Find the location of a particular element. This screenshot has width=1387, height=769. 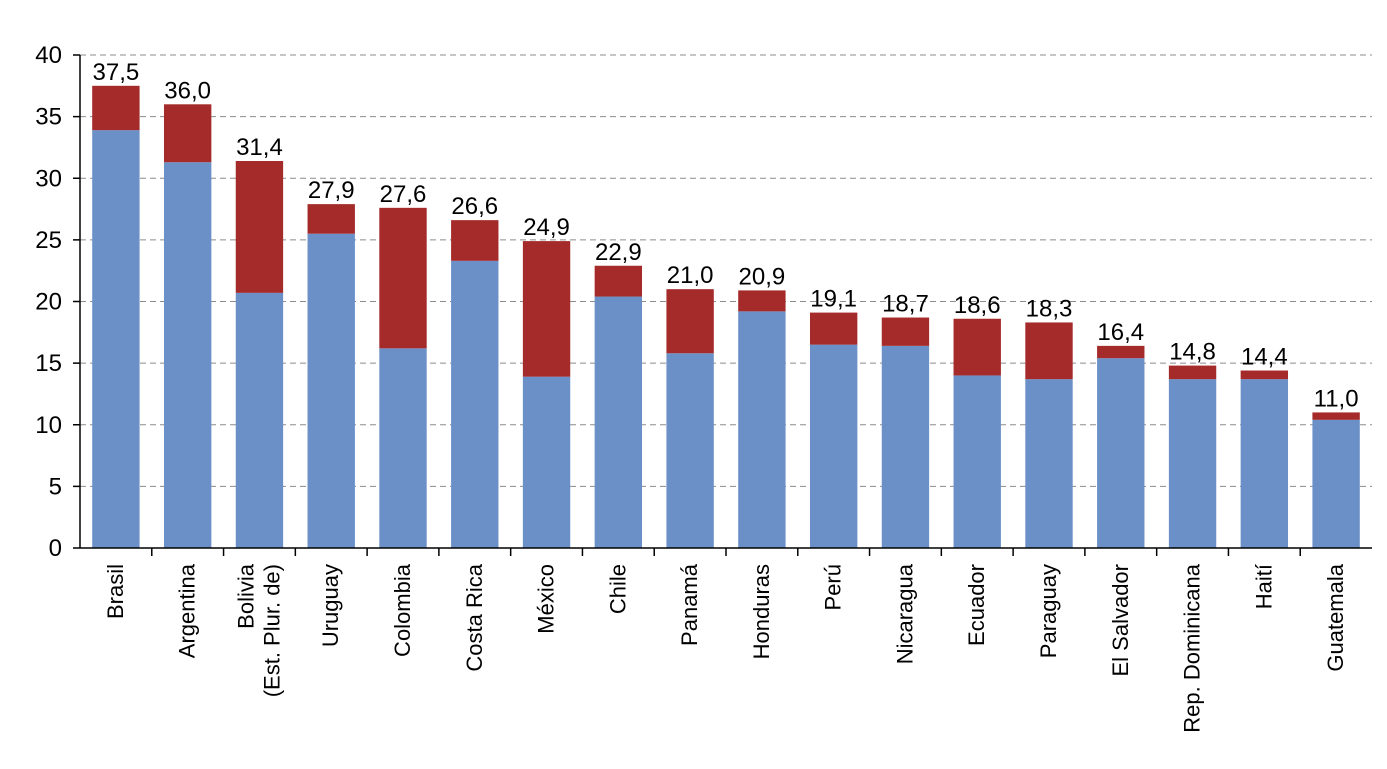

bar-total-label: 14,8 is located at coordinates (1192, 352).